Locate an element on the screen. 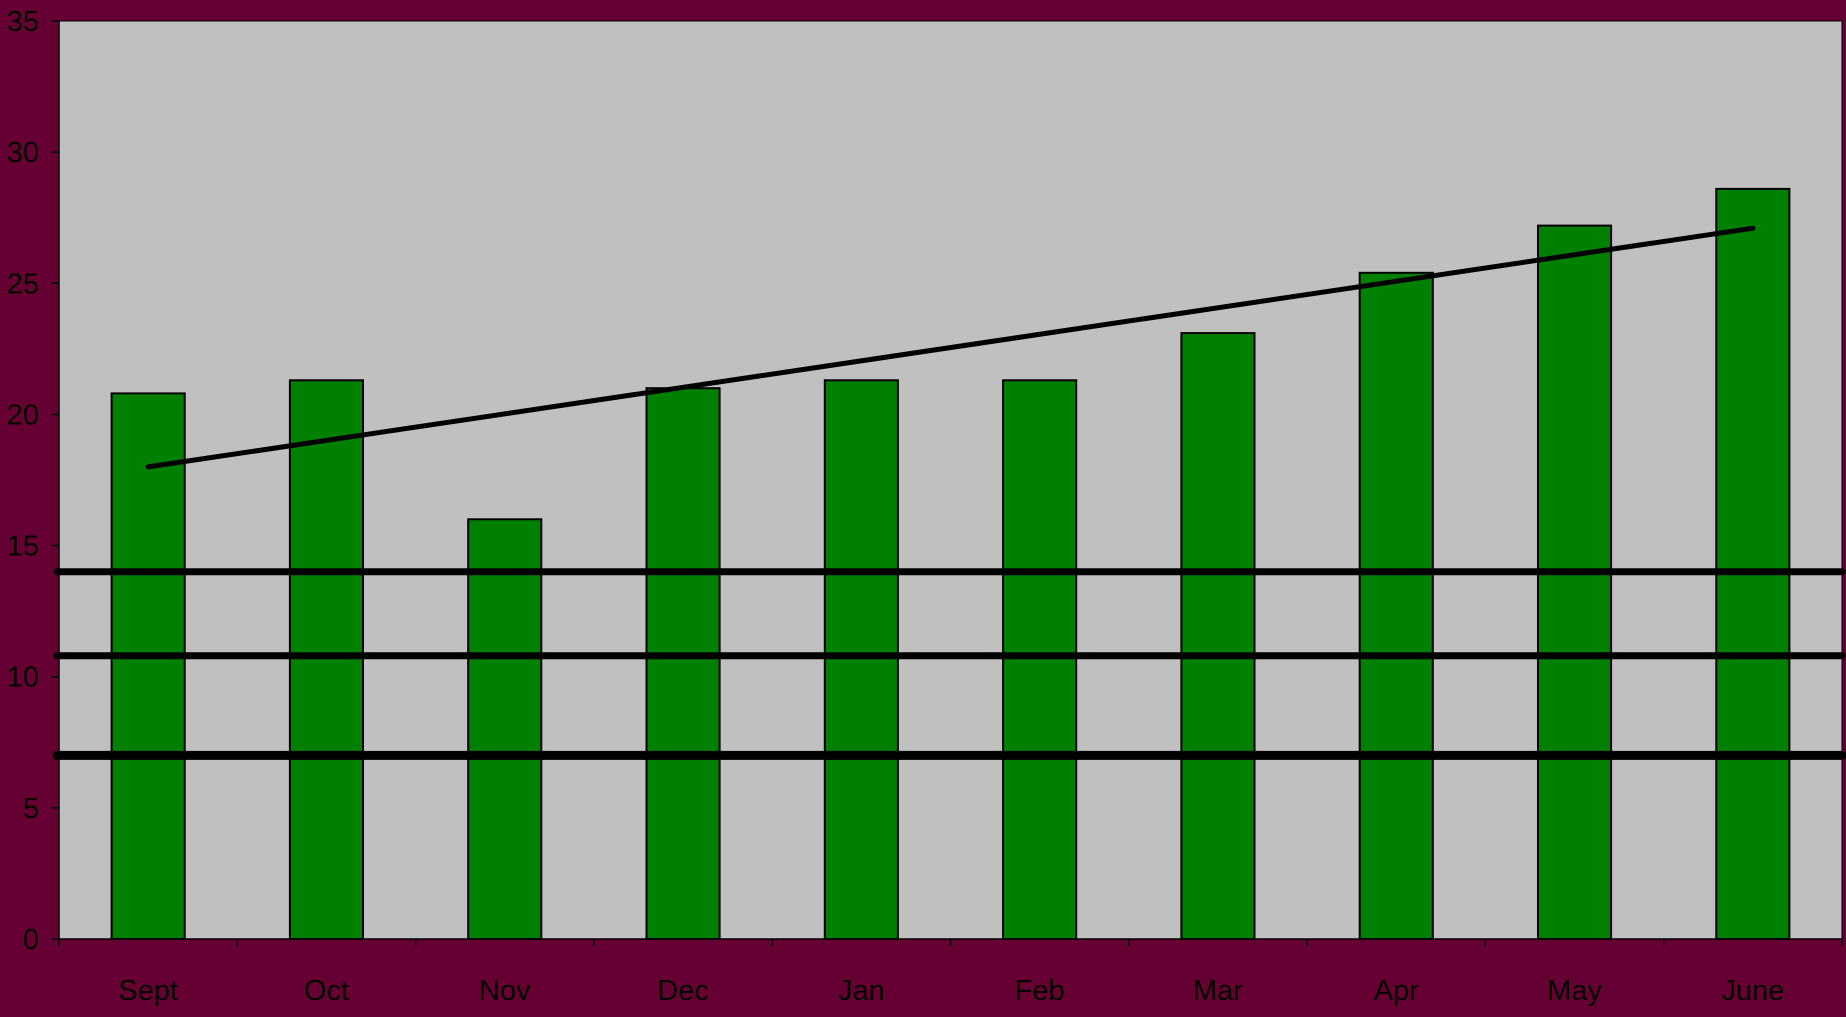 The image size is (1846, 1017). x-tick-label: Oct is located at coordinates (326, 991).